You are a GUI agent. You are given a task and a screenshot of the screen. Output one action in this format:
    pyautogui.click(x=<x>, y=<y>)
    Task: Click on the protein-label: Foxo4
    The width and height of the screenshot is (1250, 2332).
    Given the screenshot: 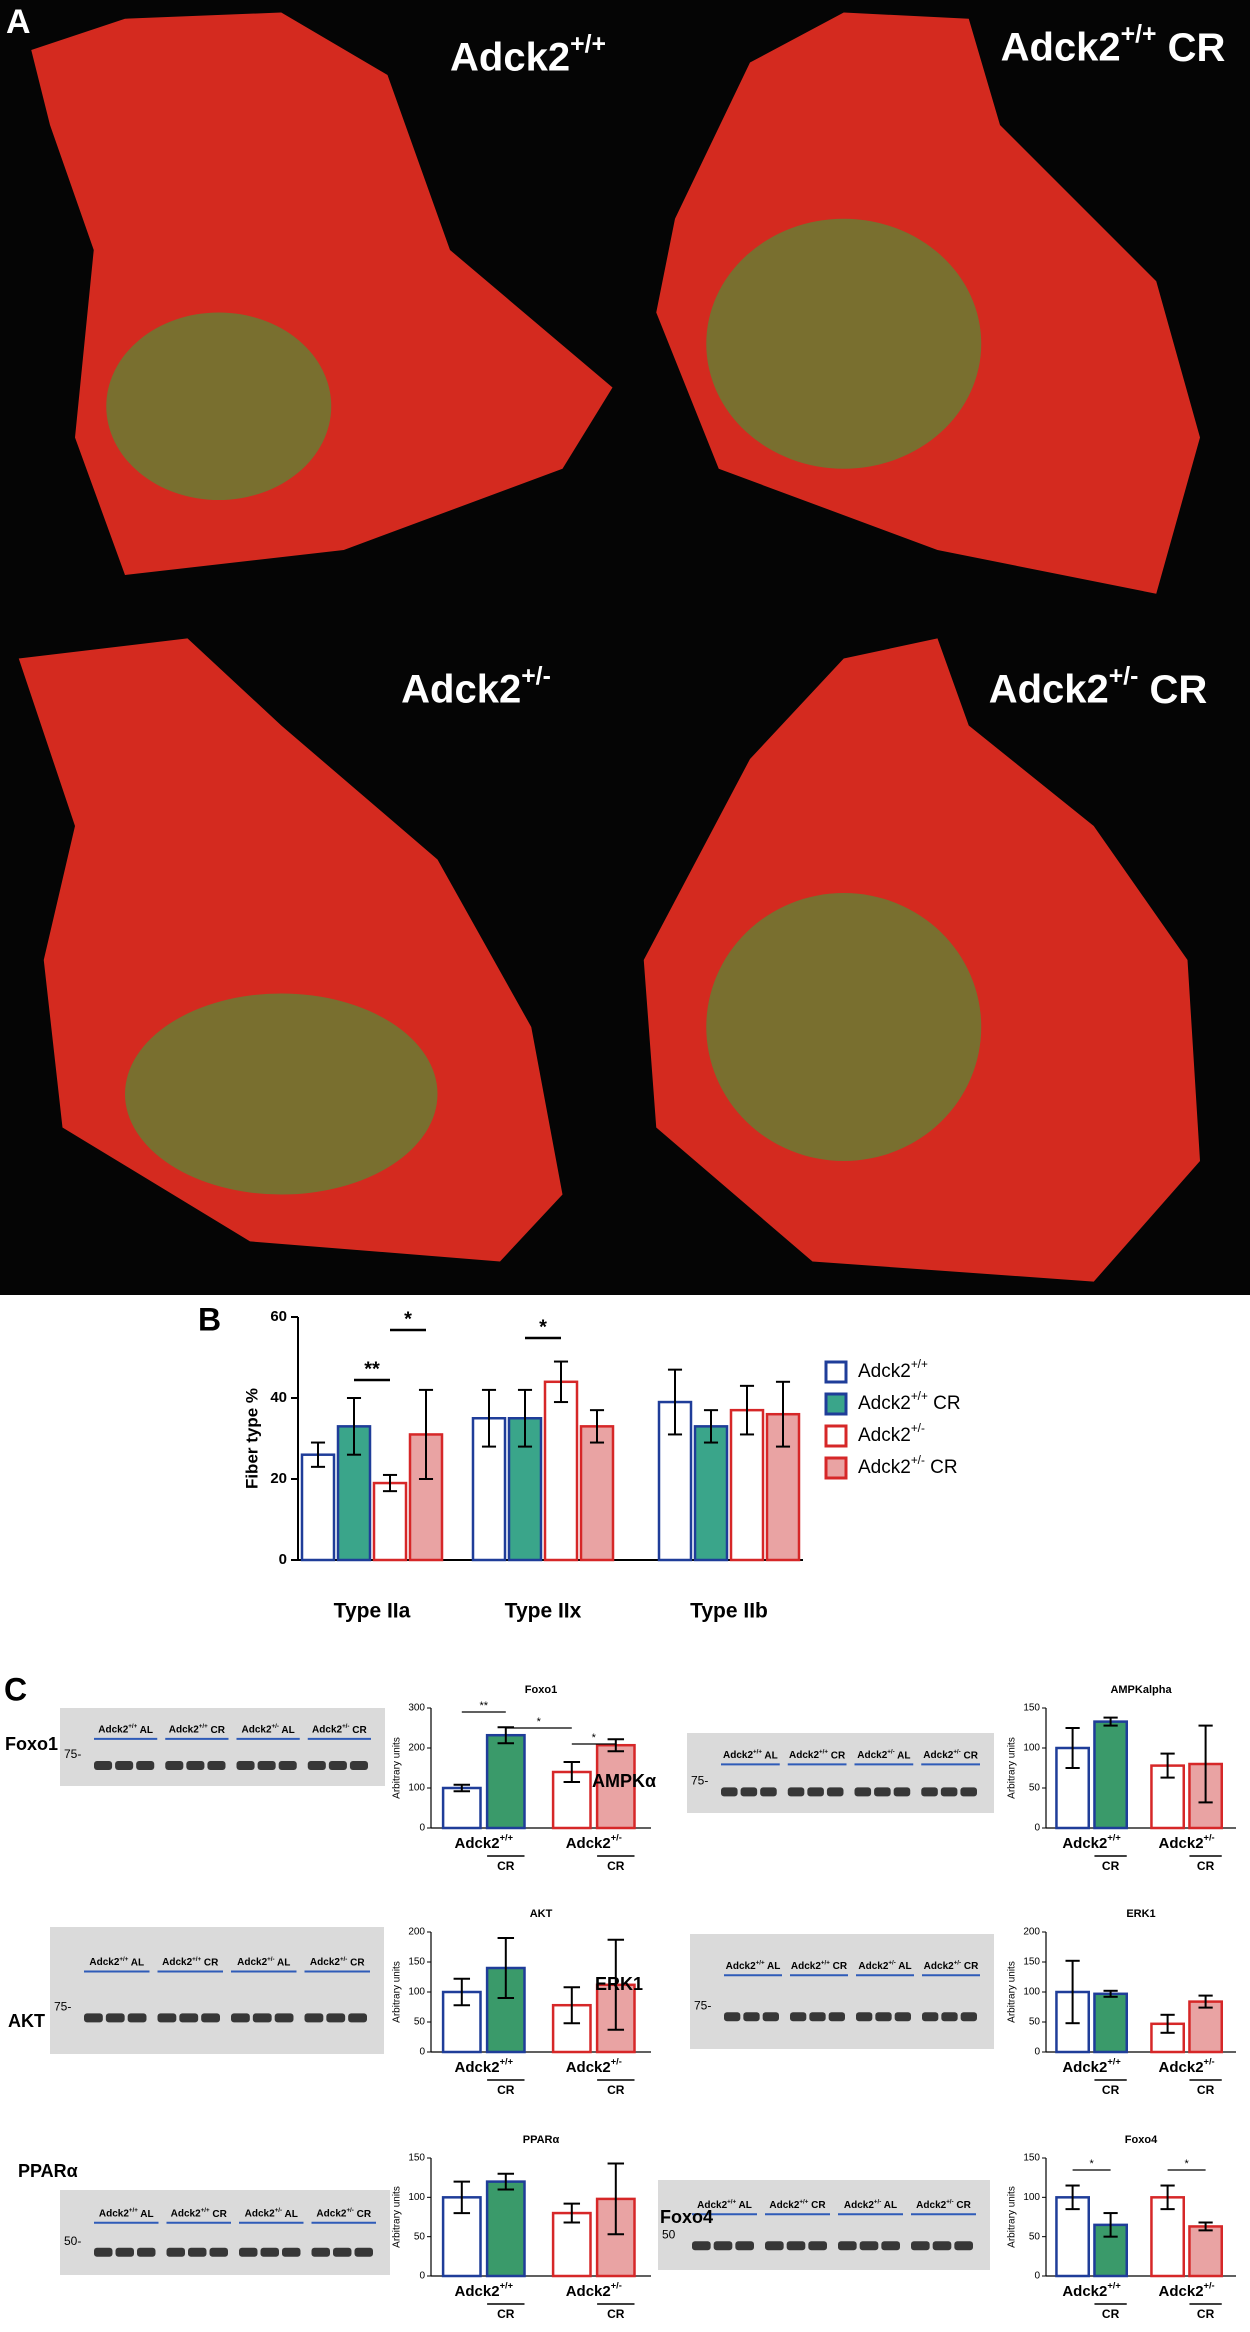 What is the action you would take?
    pyautogui.click(x=686, y=2217)
    